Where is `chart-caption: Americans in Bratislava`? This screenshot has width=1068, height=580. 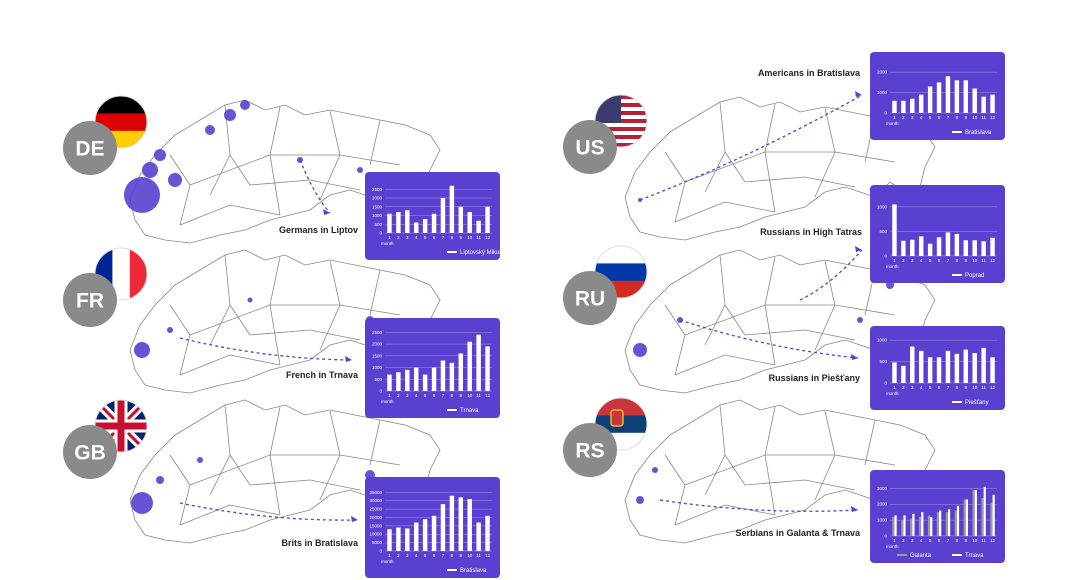
chart-caption: Americans in Bratislava is located at coordinates (809, 73).